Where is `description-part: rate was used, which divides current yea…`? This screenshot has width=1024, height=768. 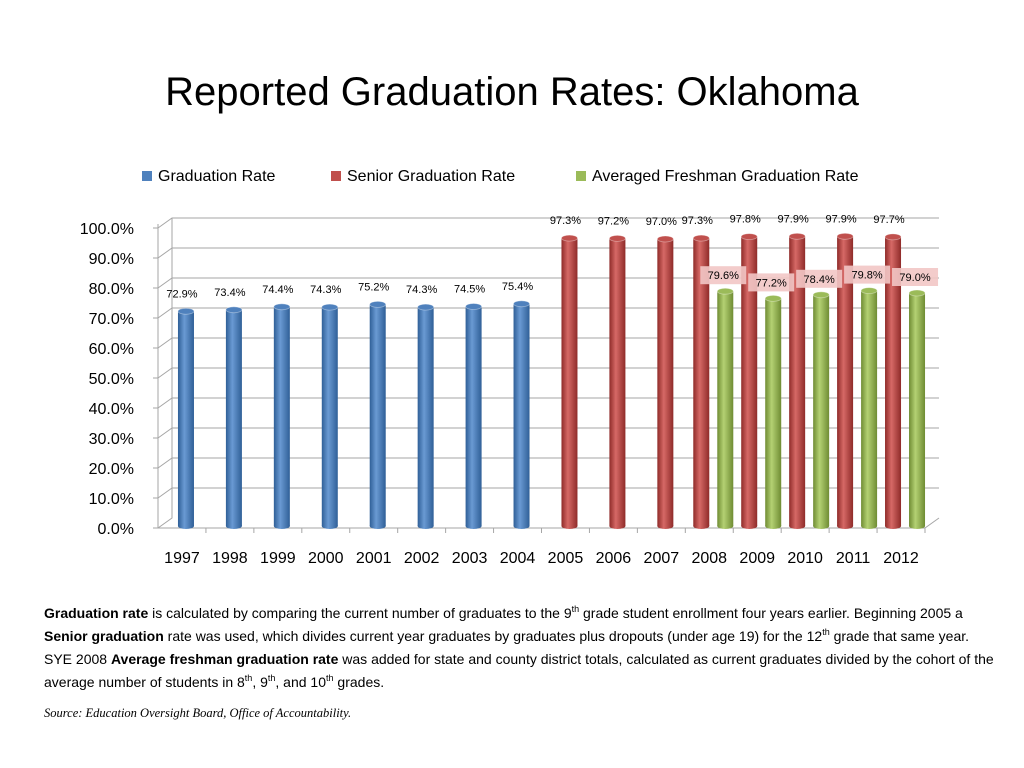 description-part: rate was used, which divides current yea… is located at coordinates (493, 636).